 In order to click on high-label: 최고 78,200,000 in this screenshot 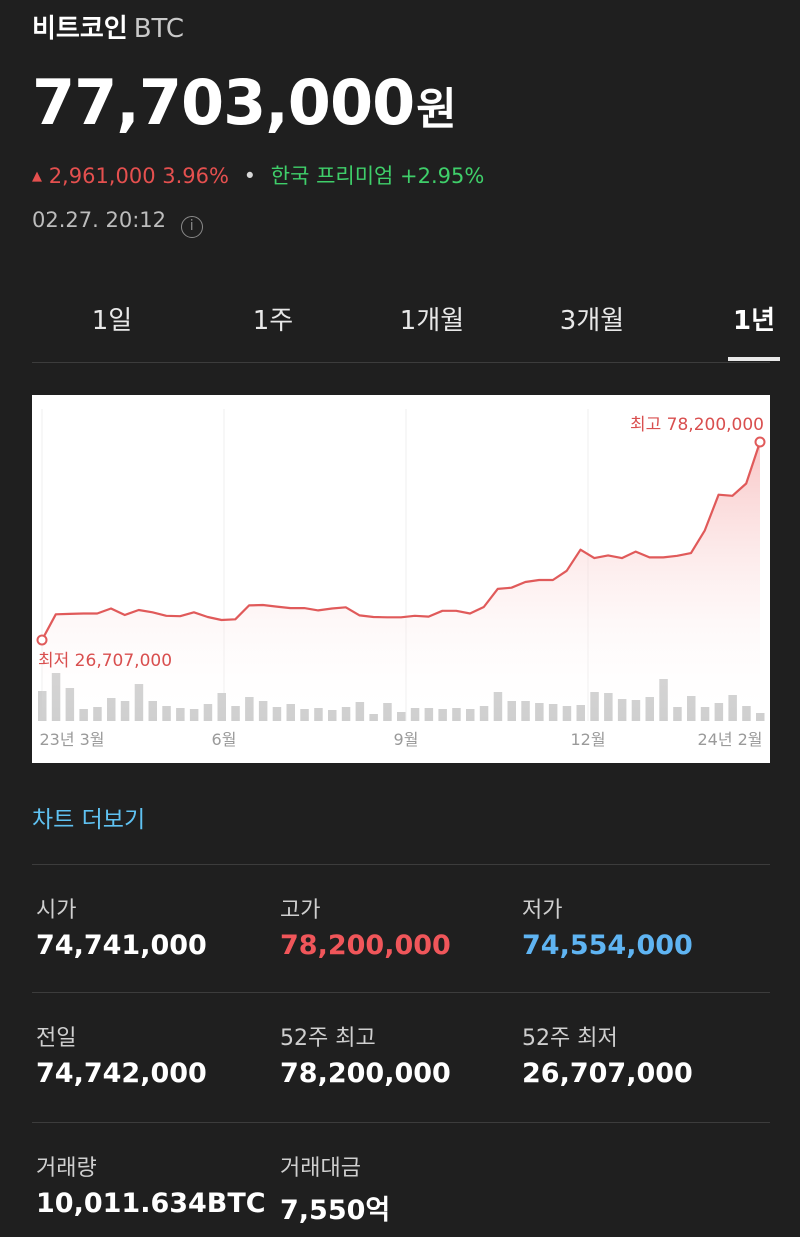, I will do `click(697, 425)`.